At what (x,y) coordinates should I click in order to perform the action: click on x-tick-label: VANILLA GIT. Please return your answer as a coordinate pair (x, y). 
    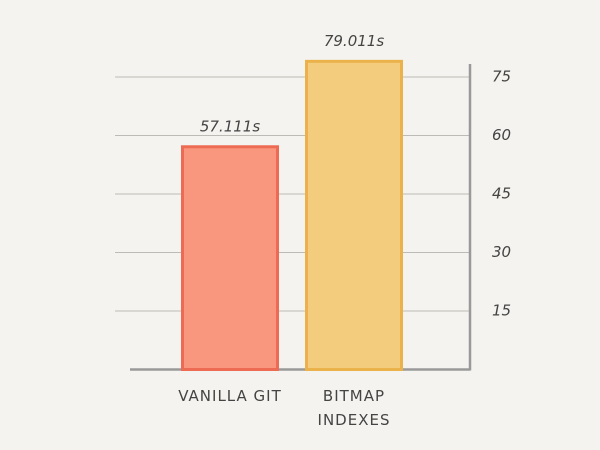
    Looking at the image, I should click on (230, 396).